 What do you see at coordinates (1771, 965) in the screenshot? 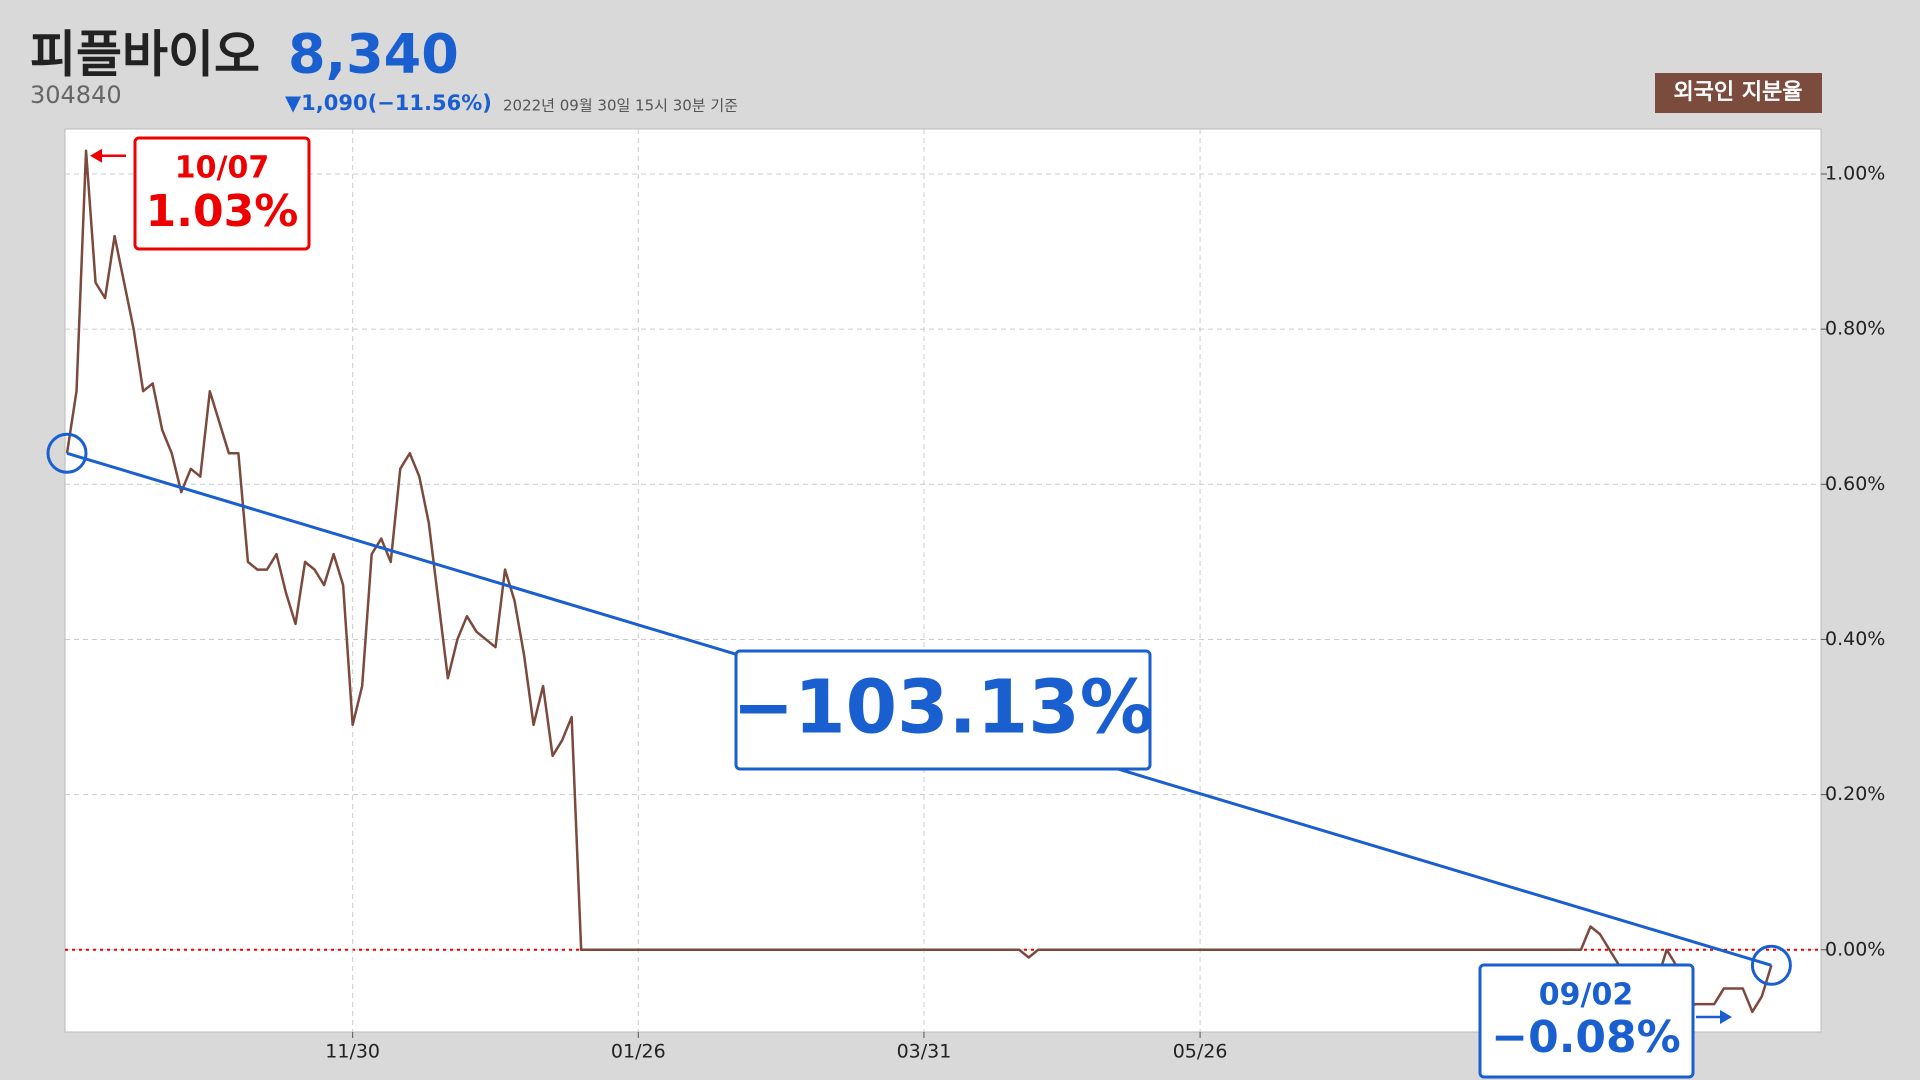
I see `trend-end` at bounding box center [1771, 965].